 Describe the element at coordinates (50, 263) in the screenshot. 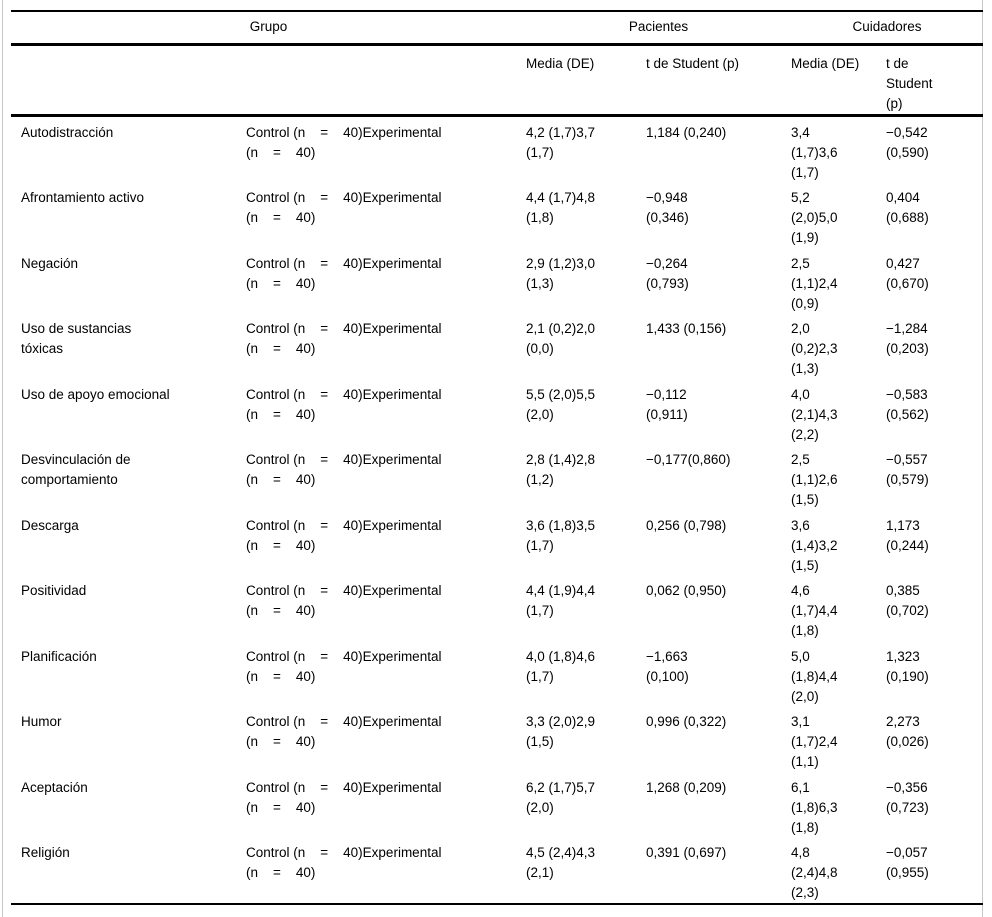

I see `row-label: Negación` at that location.